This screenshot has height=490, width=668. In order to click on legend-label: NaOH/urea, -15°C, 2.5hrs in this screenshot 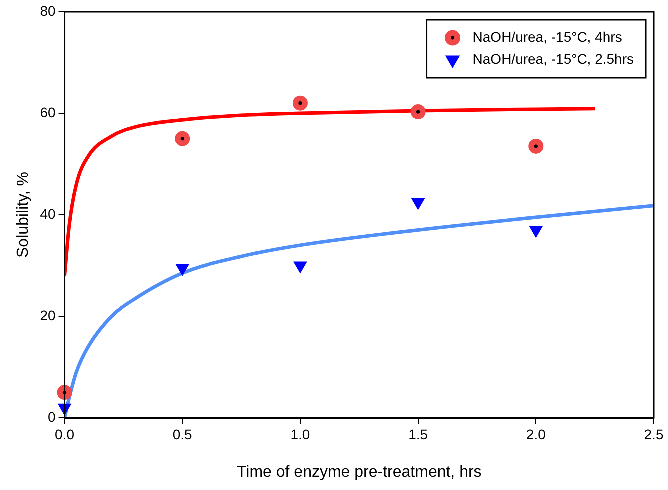, I will do `click(553, 58)`.